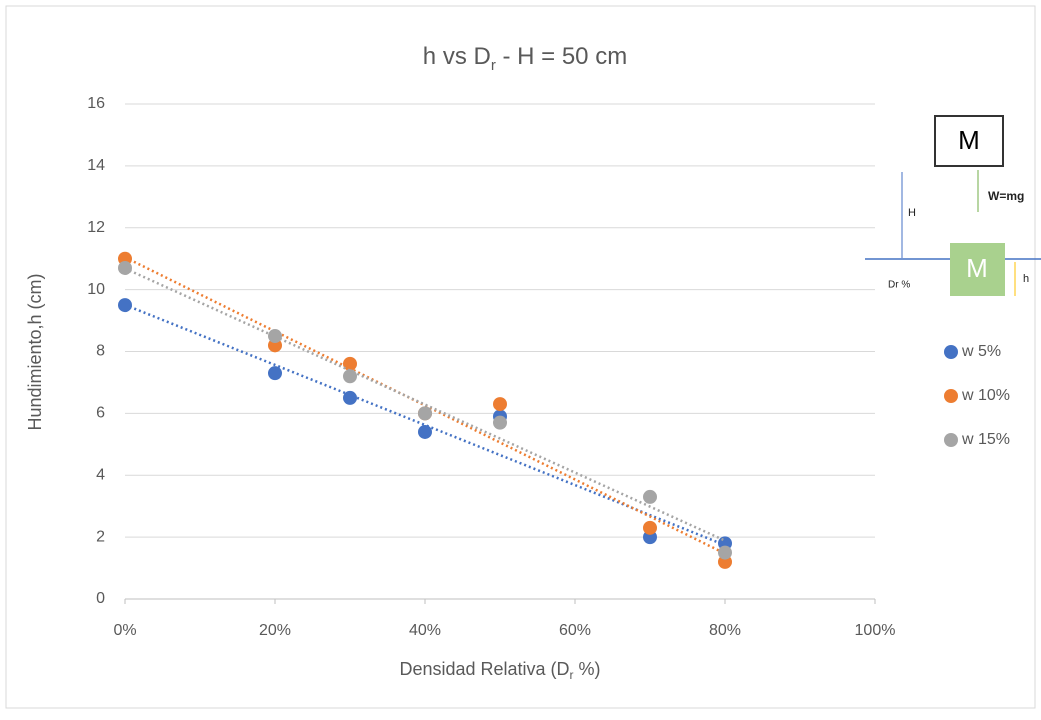 Image resolution: width=1041 pixels, height=720 pixels. I want to click on sunk-mass-box, so click(977, 269).